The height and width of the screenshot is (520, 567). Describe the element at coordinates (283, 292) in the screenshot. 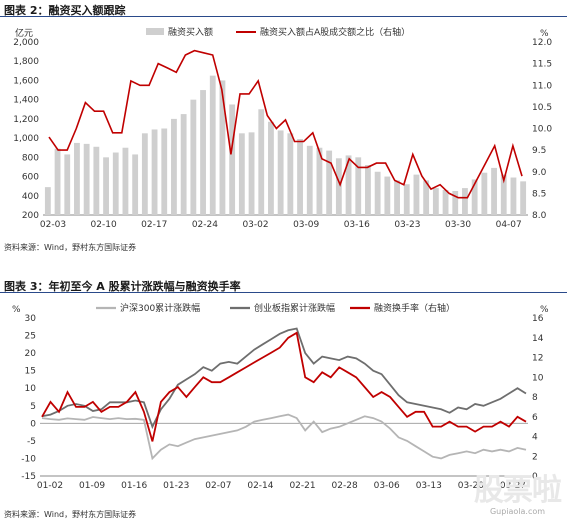

I see `figure3-title-rule` at that location.